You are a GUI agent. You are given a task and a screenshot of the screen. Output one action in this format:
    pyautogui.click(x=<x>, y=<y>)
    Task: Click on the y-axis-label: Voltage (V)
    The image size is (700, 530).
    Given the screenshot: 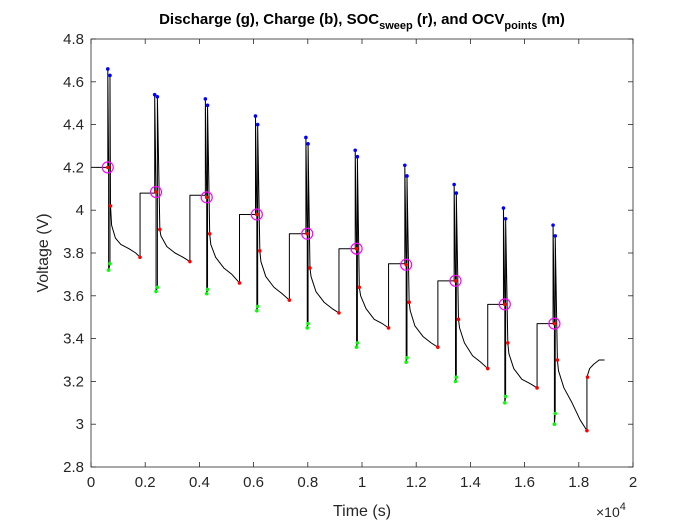 What is the action you would take?
    pyautogui.click(x=43, y=252)
    